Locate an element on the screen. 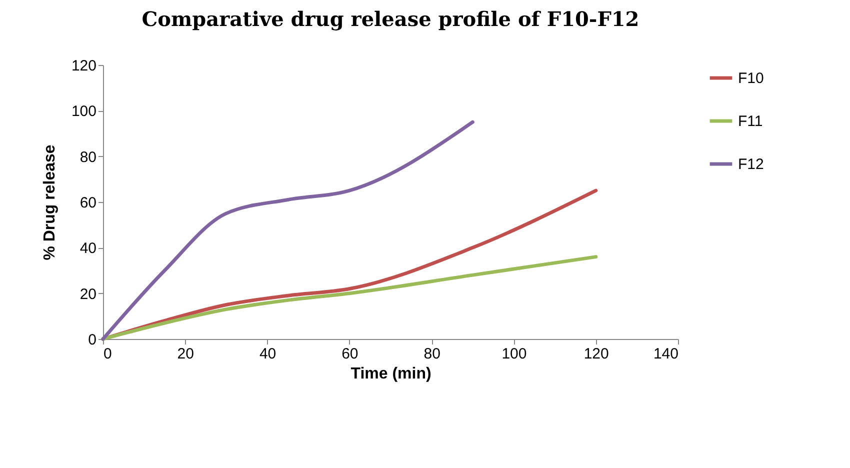 The width and height of the screenshot is (850, 468). y-tick-label: 60 is located at coordinates (88, 203).